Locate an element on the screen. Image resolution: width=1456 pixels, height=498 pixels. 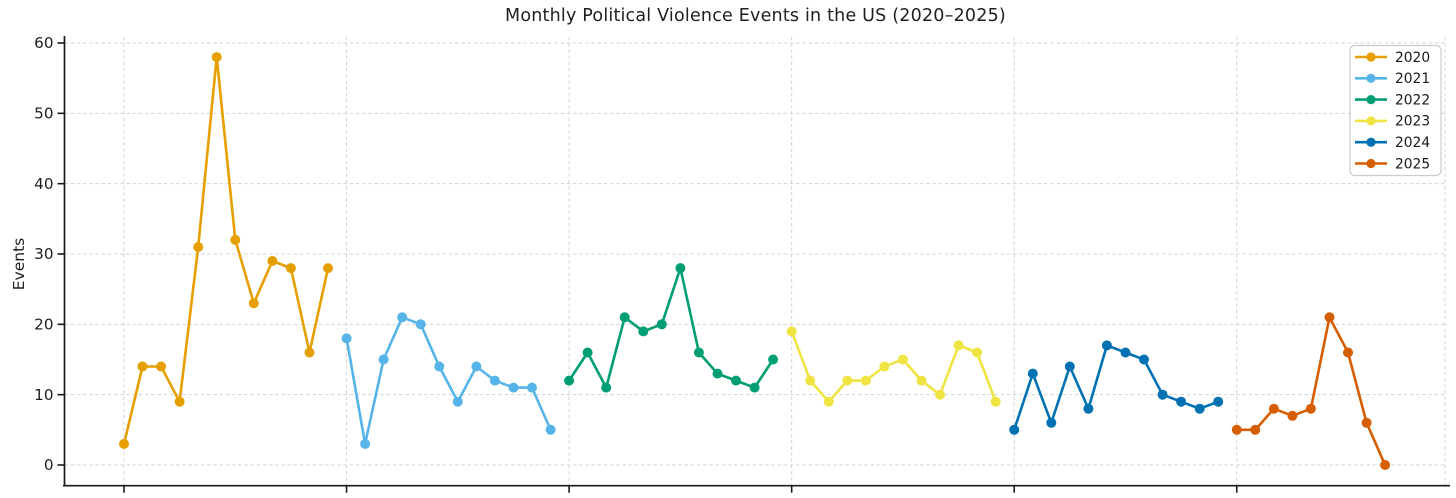
legend-label-2025: 2025 is located at coordinates (1412, 164).